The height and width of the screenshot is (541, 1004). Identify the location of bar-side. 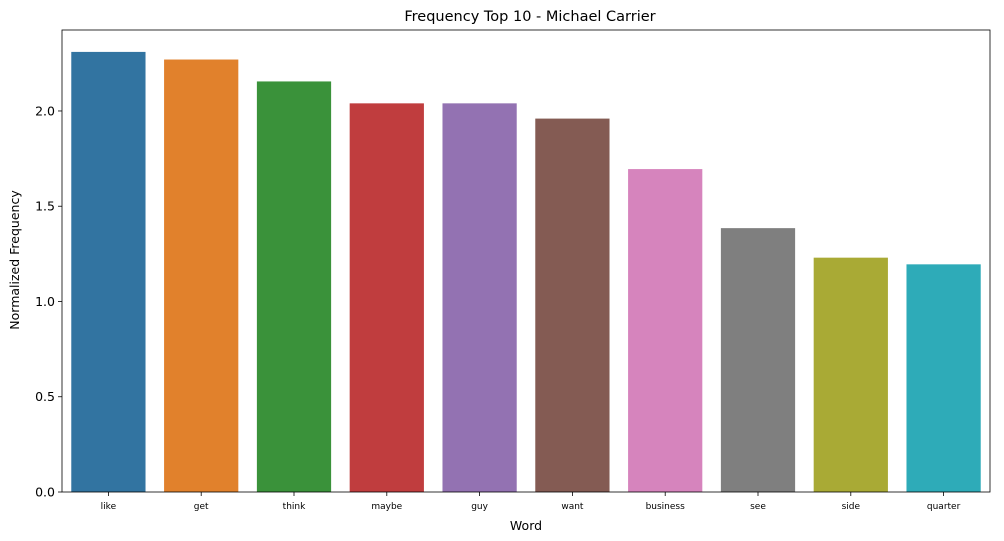
(850, 374).